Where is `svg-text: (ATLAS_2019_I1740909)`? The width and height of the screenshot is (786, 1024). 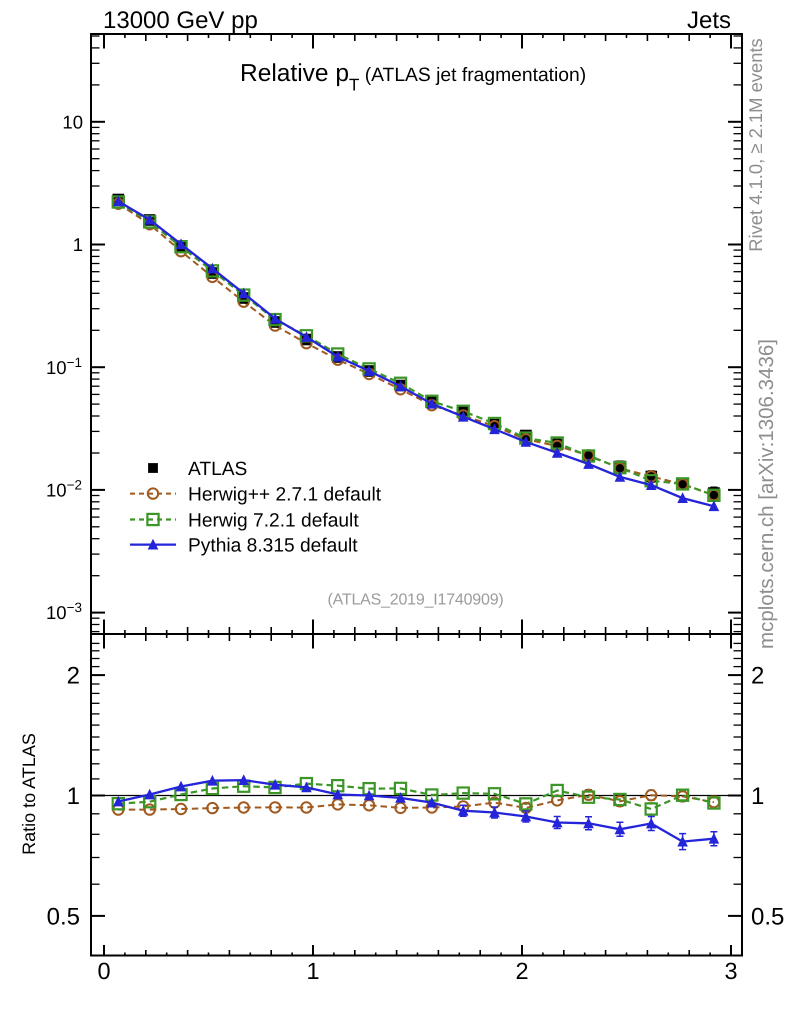
svg-text: (ATLAS_2019_I1740909) is located at coordinates (415, 600).